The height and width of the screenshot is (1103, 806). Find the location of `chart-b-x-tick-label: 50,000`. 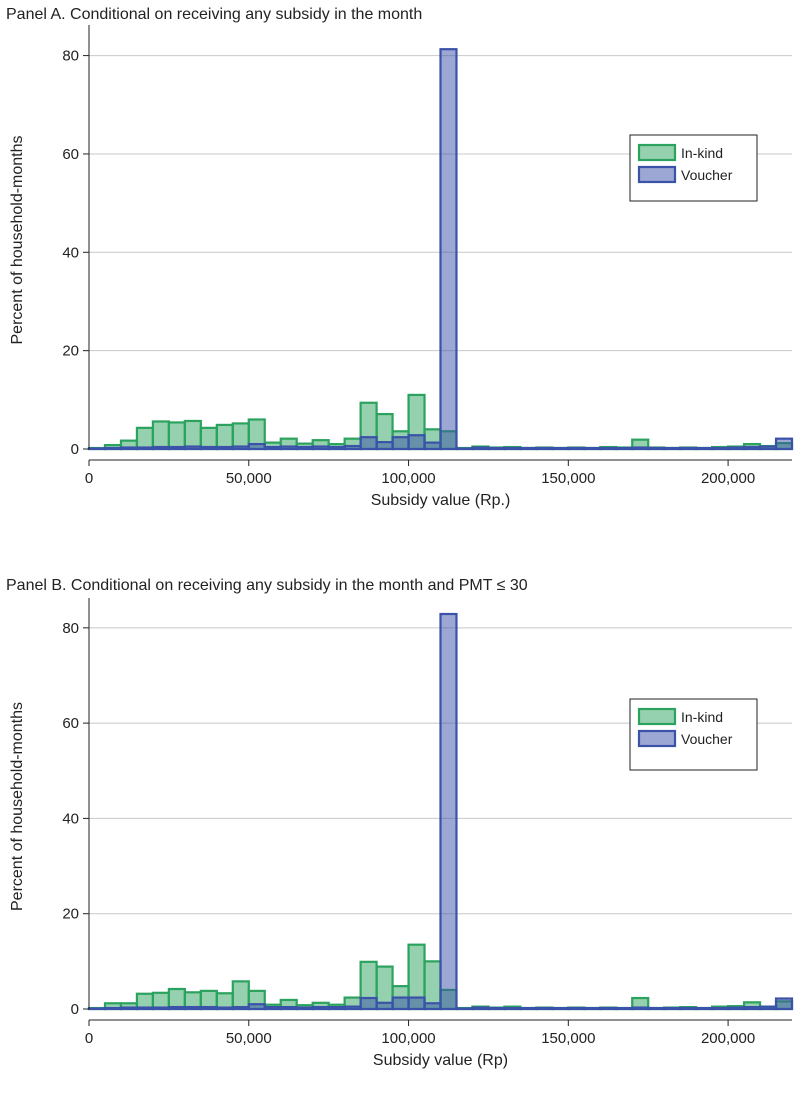

chart-b-x-tick-label: 50,000 is located at coordinates (249, 1038).